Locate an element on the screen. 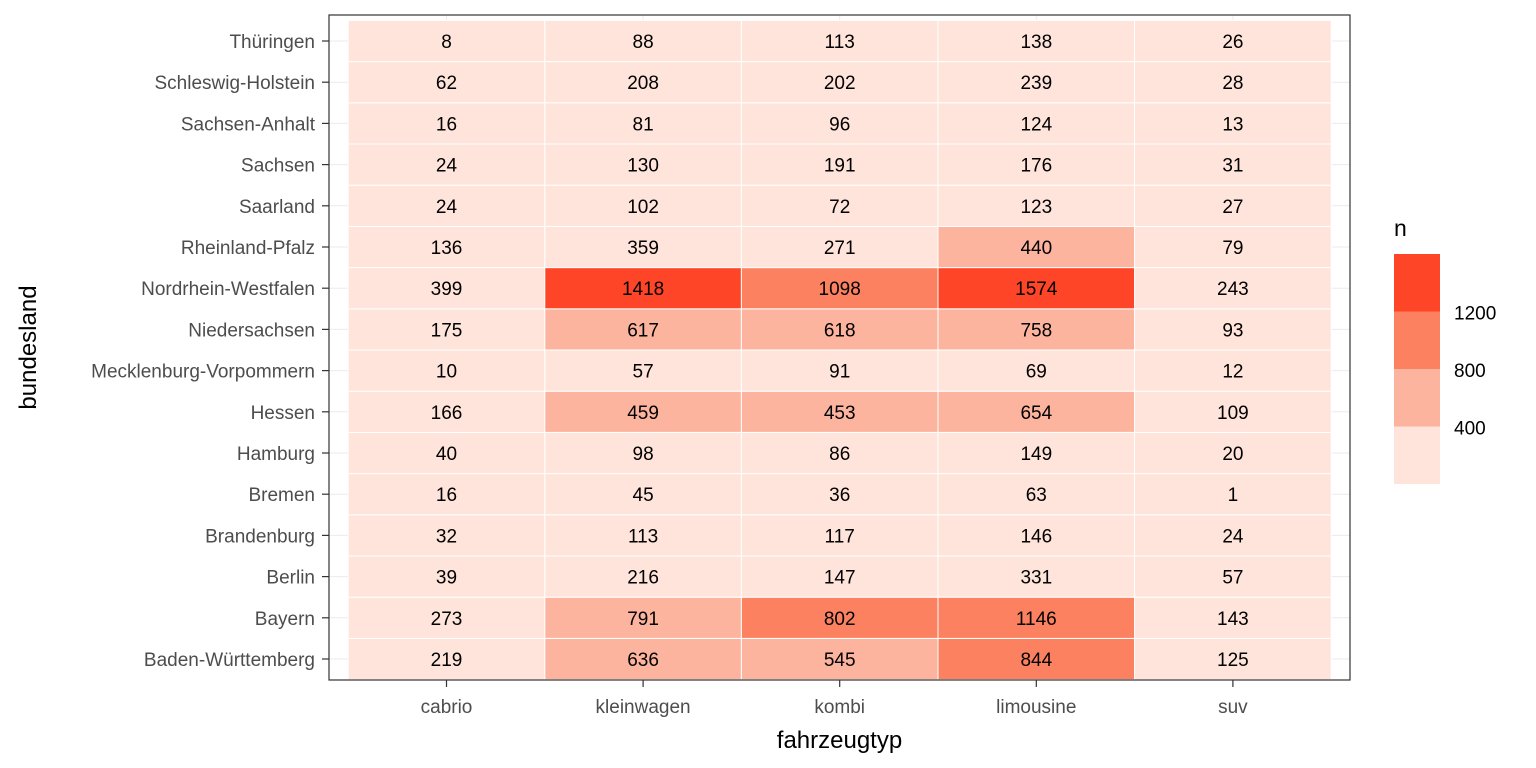 This screenshot has height=768, width=1536. cell-value-label: 273 is located at coordinates (447, 619).